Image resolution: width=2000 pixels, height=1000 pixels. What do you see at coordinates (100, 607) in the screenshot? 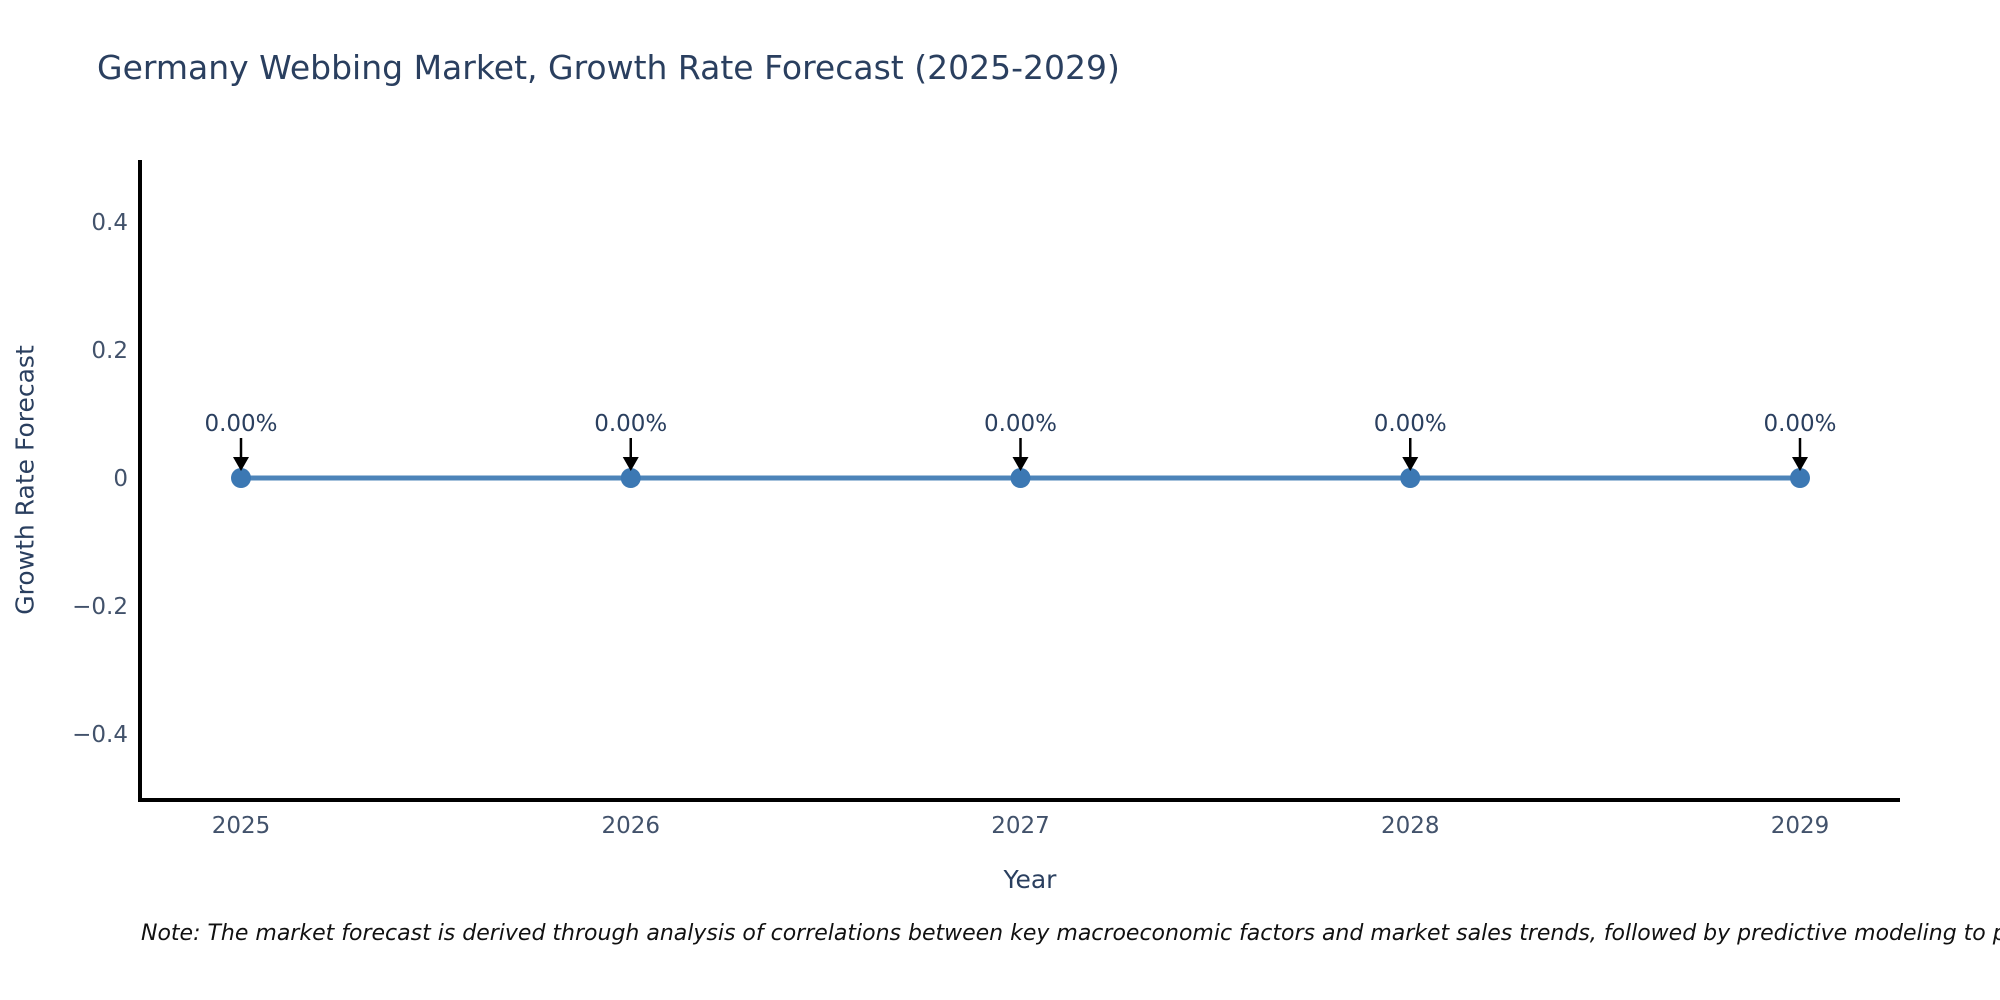
I see `y-tick-label: −0.2` at bounding box center [100, 607].